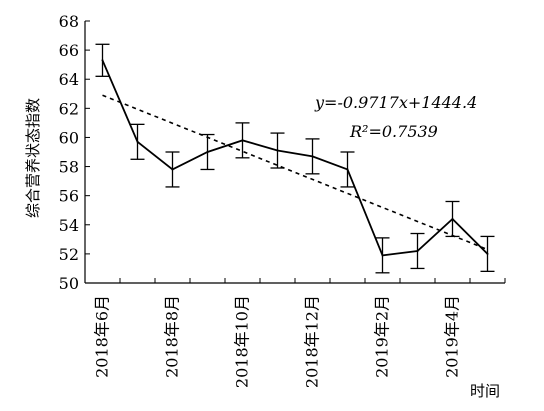  What do you see at coordinates (69, 283) in the screenshot?
I see `y-tick-label: 50` at bounding box center [69, 283].